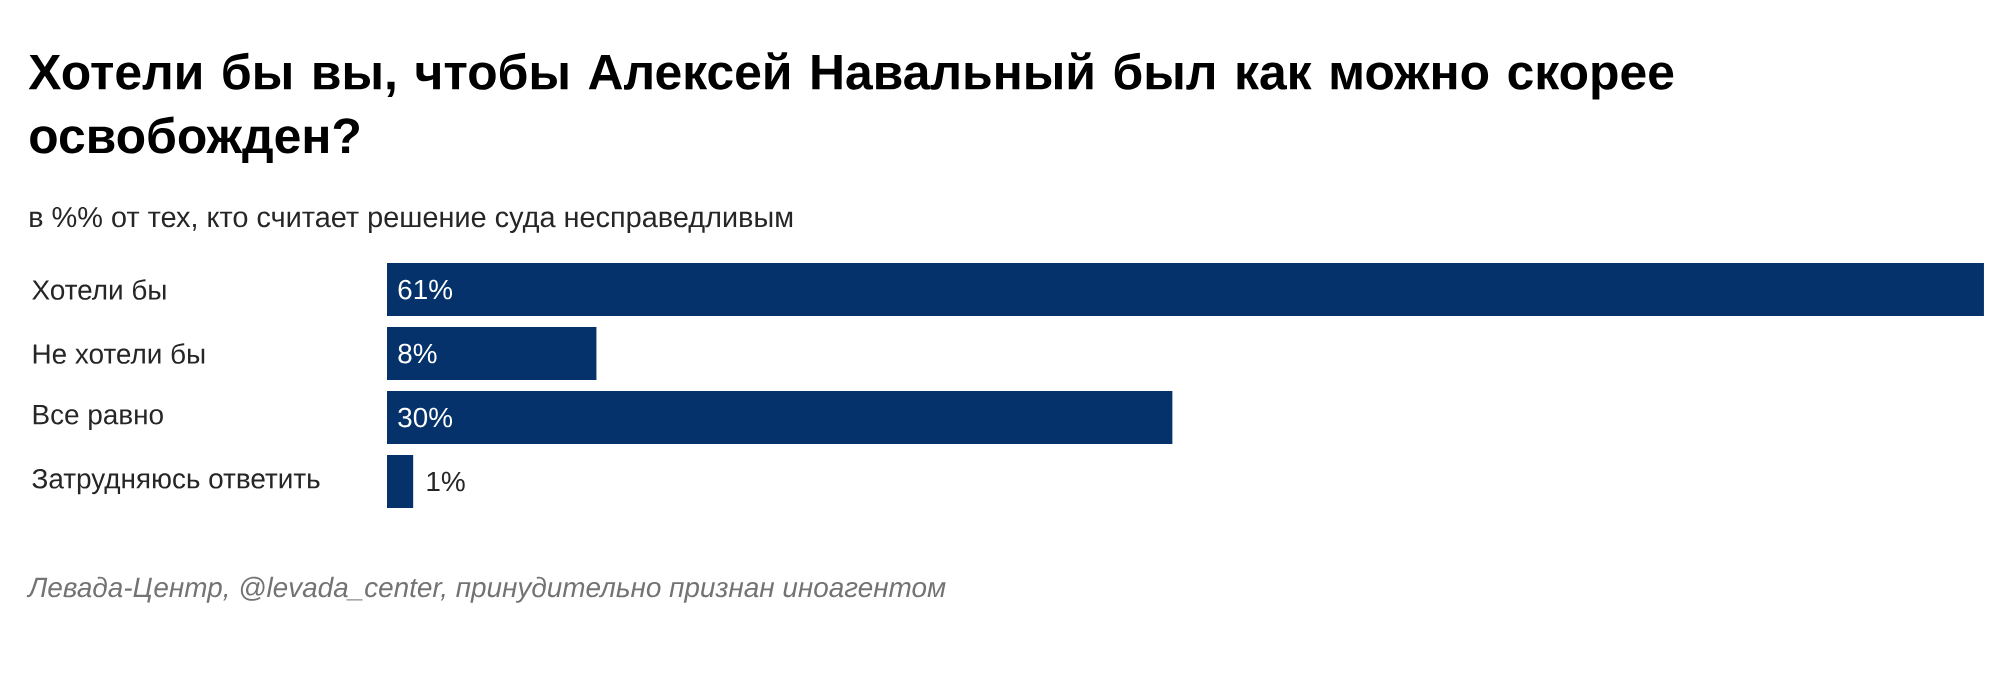 The width and height of the screenshot is (2014, 675). What do you see at coordinates (411, 219) in the screenshot?
I see `chart-subtitle: в %% от тех, кто считает решение суда несправедливым` at bounding box center [411, 219].